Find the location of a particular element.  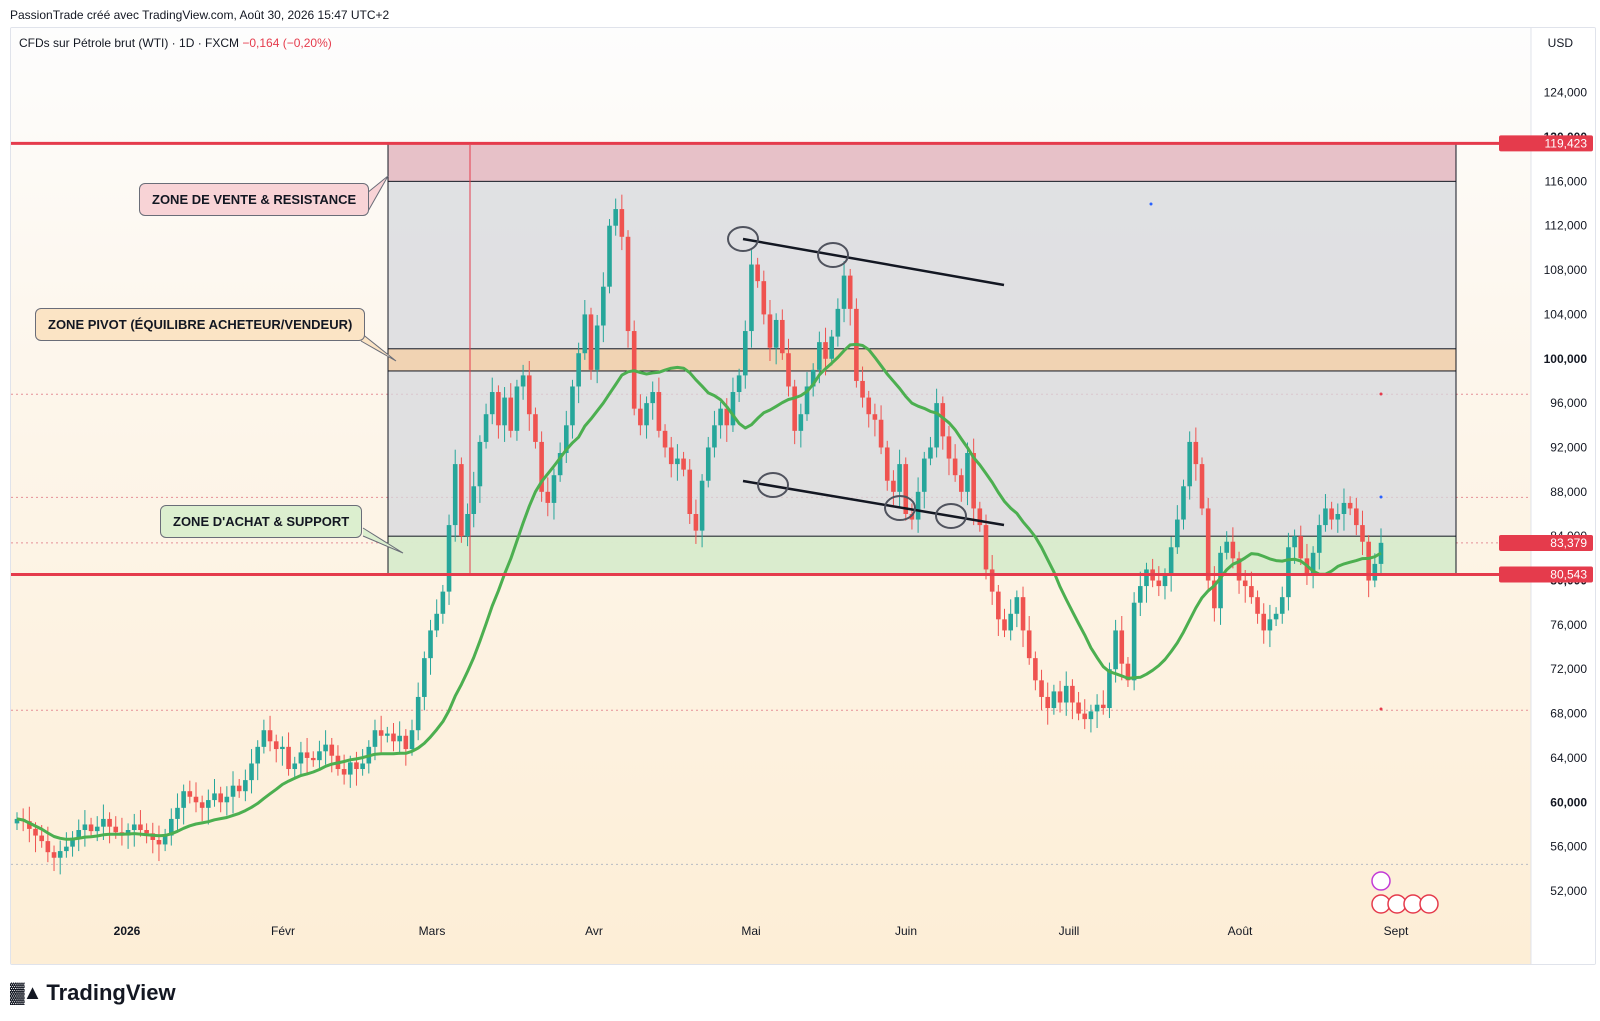

currency-label: USD is located at coordinates (1560, 43).